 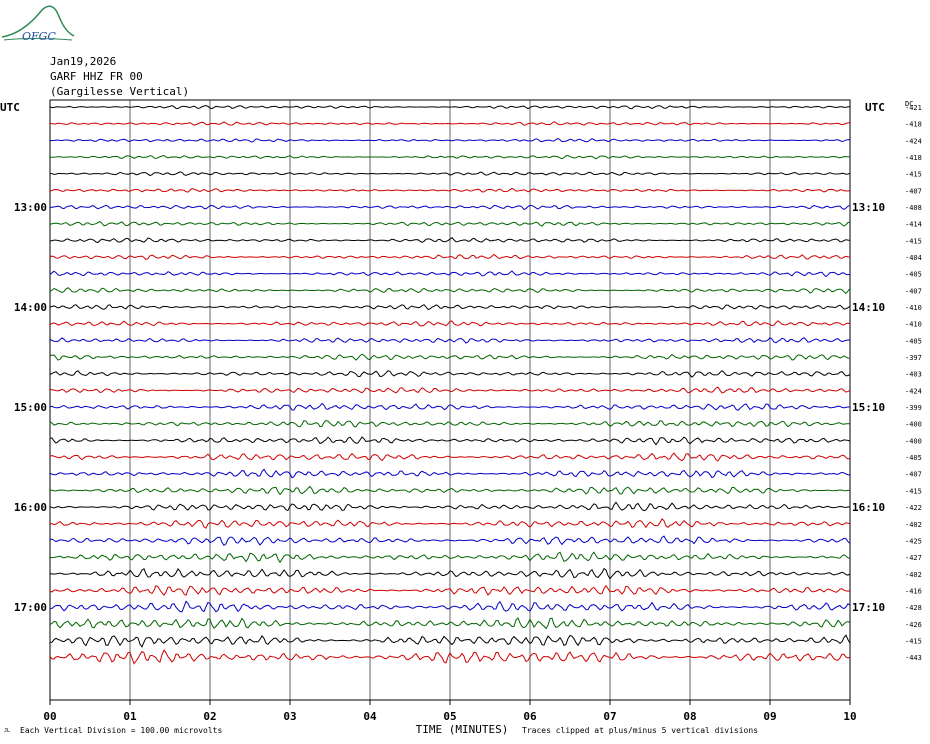 What do you see at coordinates (913, 558) in the screenshot?
I see `dc-offset-27: -427` at bounding box center [913, 558].